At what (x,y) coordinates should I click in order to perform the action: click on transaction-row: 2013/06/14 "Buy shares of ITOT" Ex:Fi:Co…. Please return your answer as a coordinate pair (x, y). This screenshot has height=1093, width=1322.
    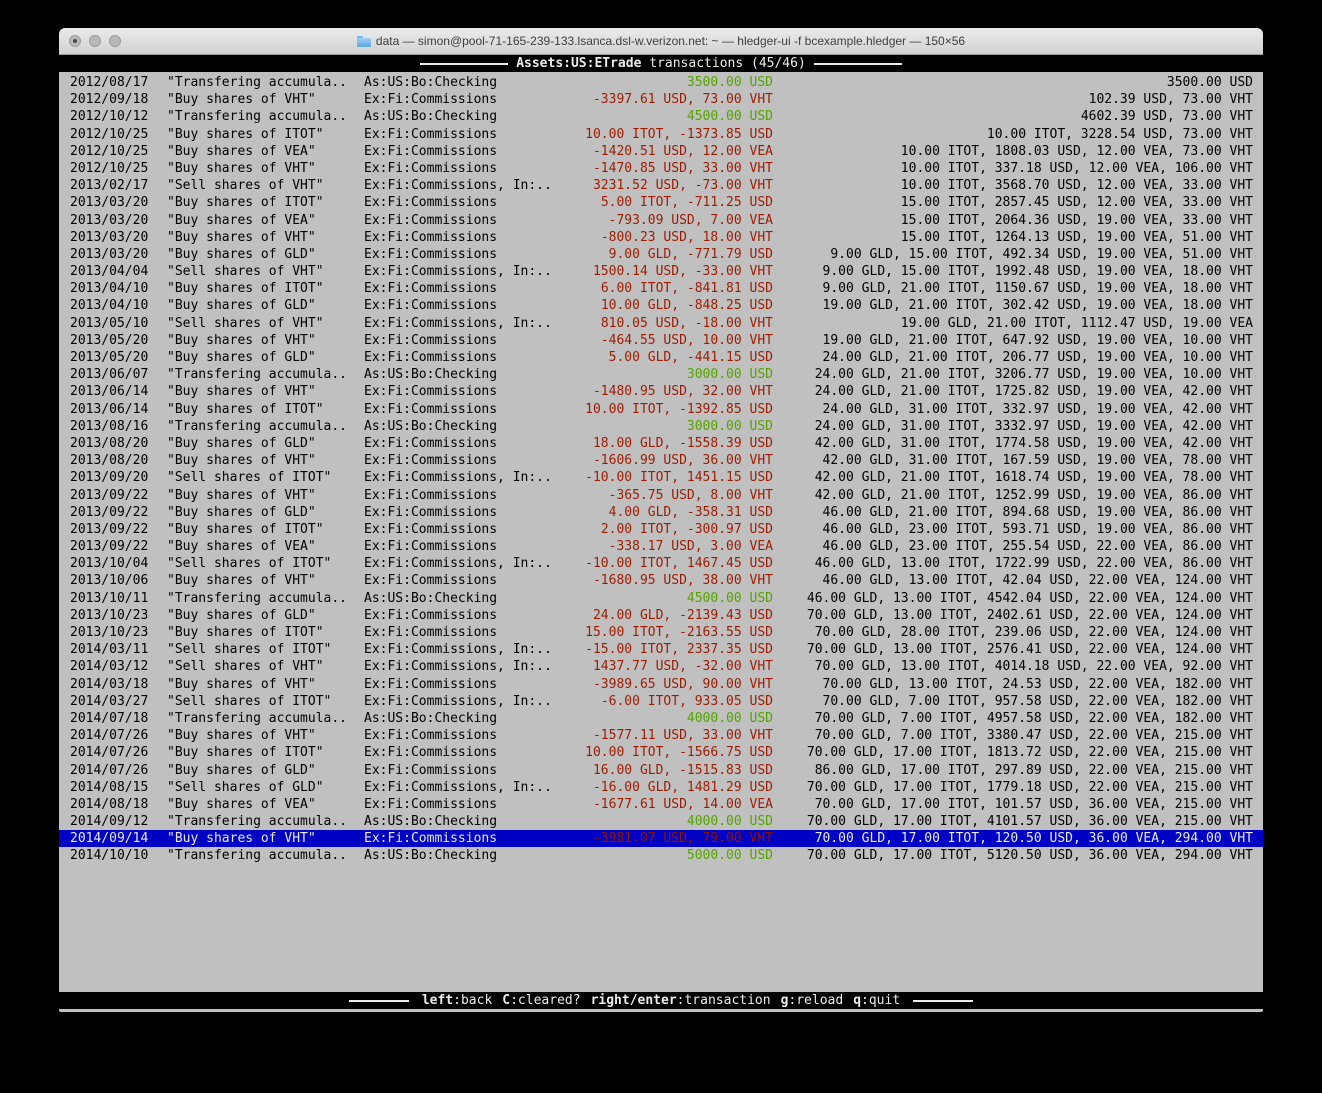
    Looking at the image, I should click on (661, 409).